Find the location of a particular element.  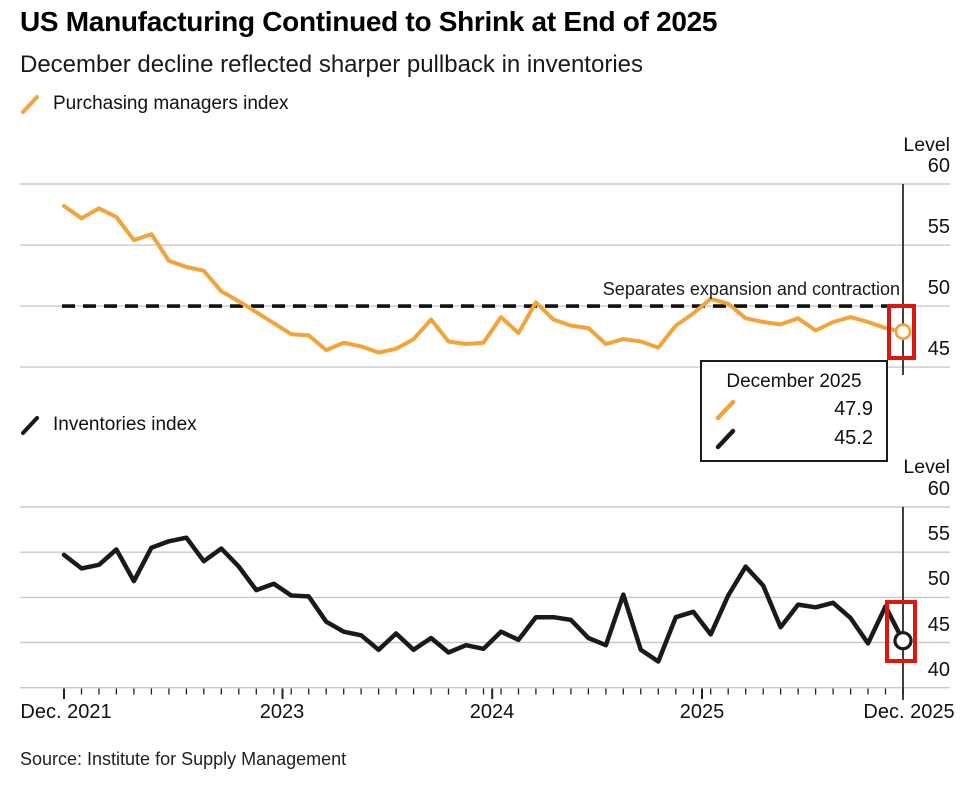

data-tooltip: December 2025 47.9 45.2 is located at coordinates (794, 411).